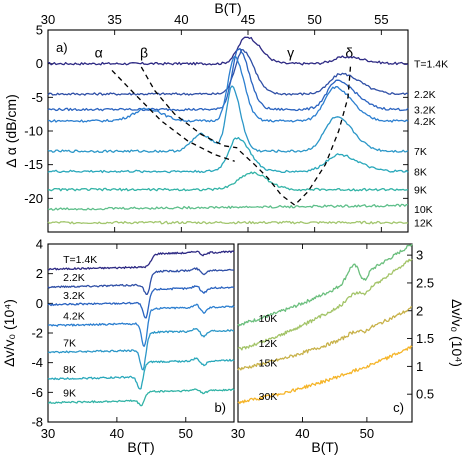  What do you see at coordinates (290, 53) in the screenshot?
I see `peak-label: γ` at bounding box center [290, 53].